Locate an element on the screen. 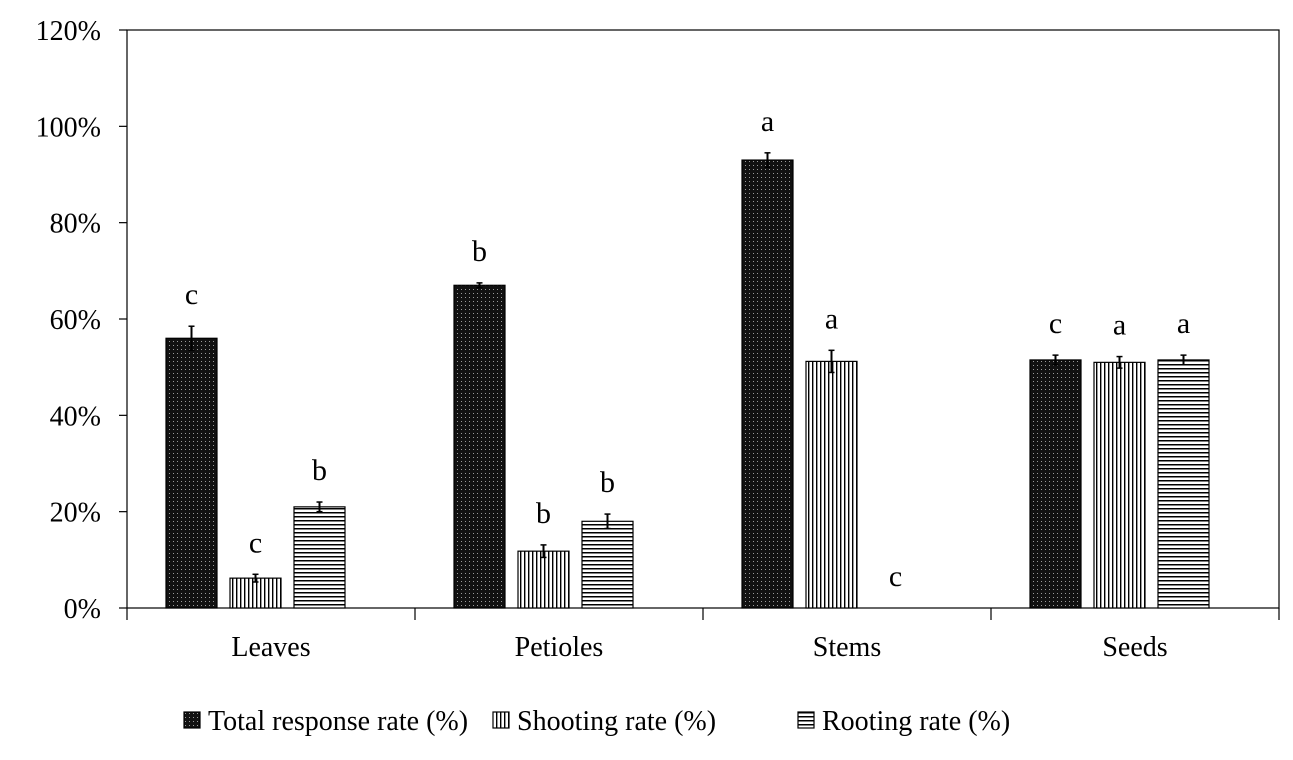 Image resolution: width=1293 pixels, height=760 pixels. legend-label: Shooting rate (%) is located at coordinates (616, 721).